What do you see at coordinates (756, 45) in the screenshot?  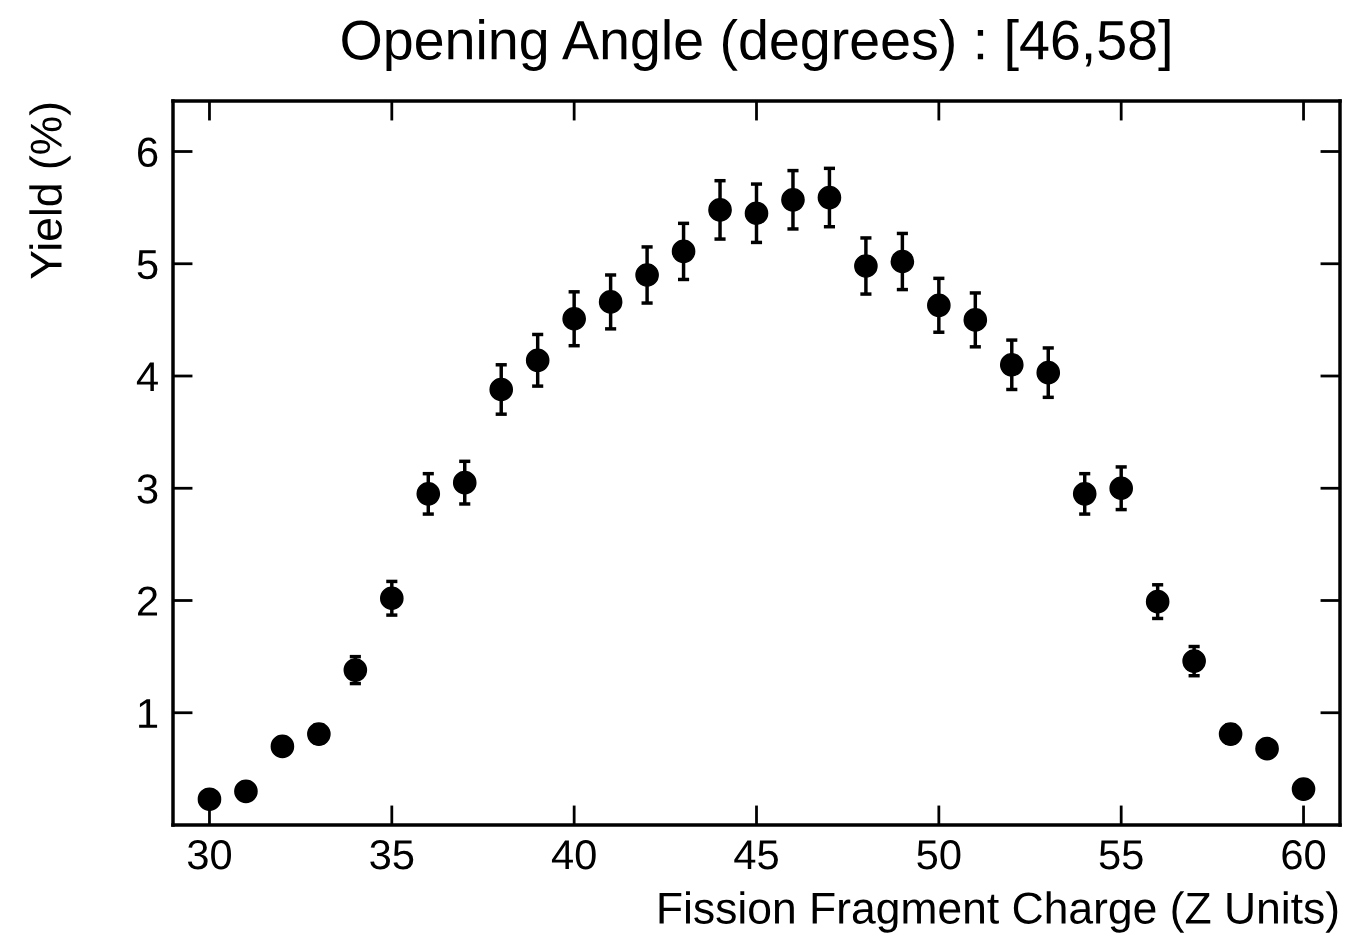 I see `chart-title: Opening Angle (degrees) : [46,58]` at bounding box center [756, 45].